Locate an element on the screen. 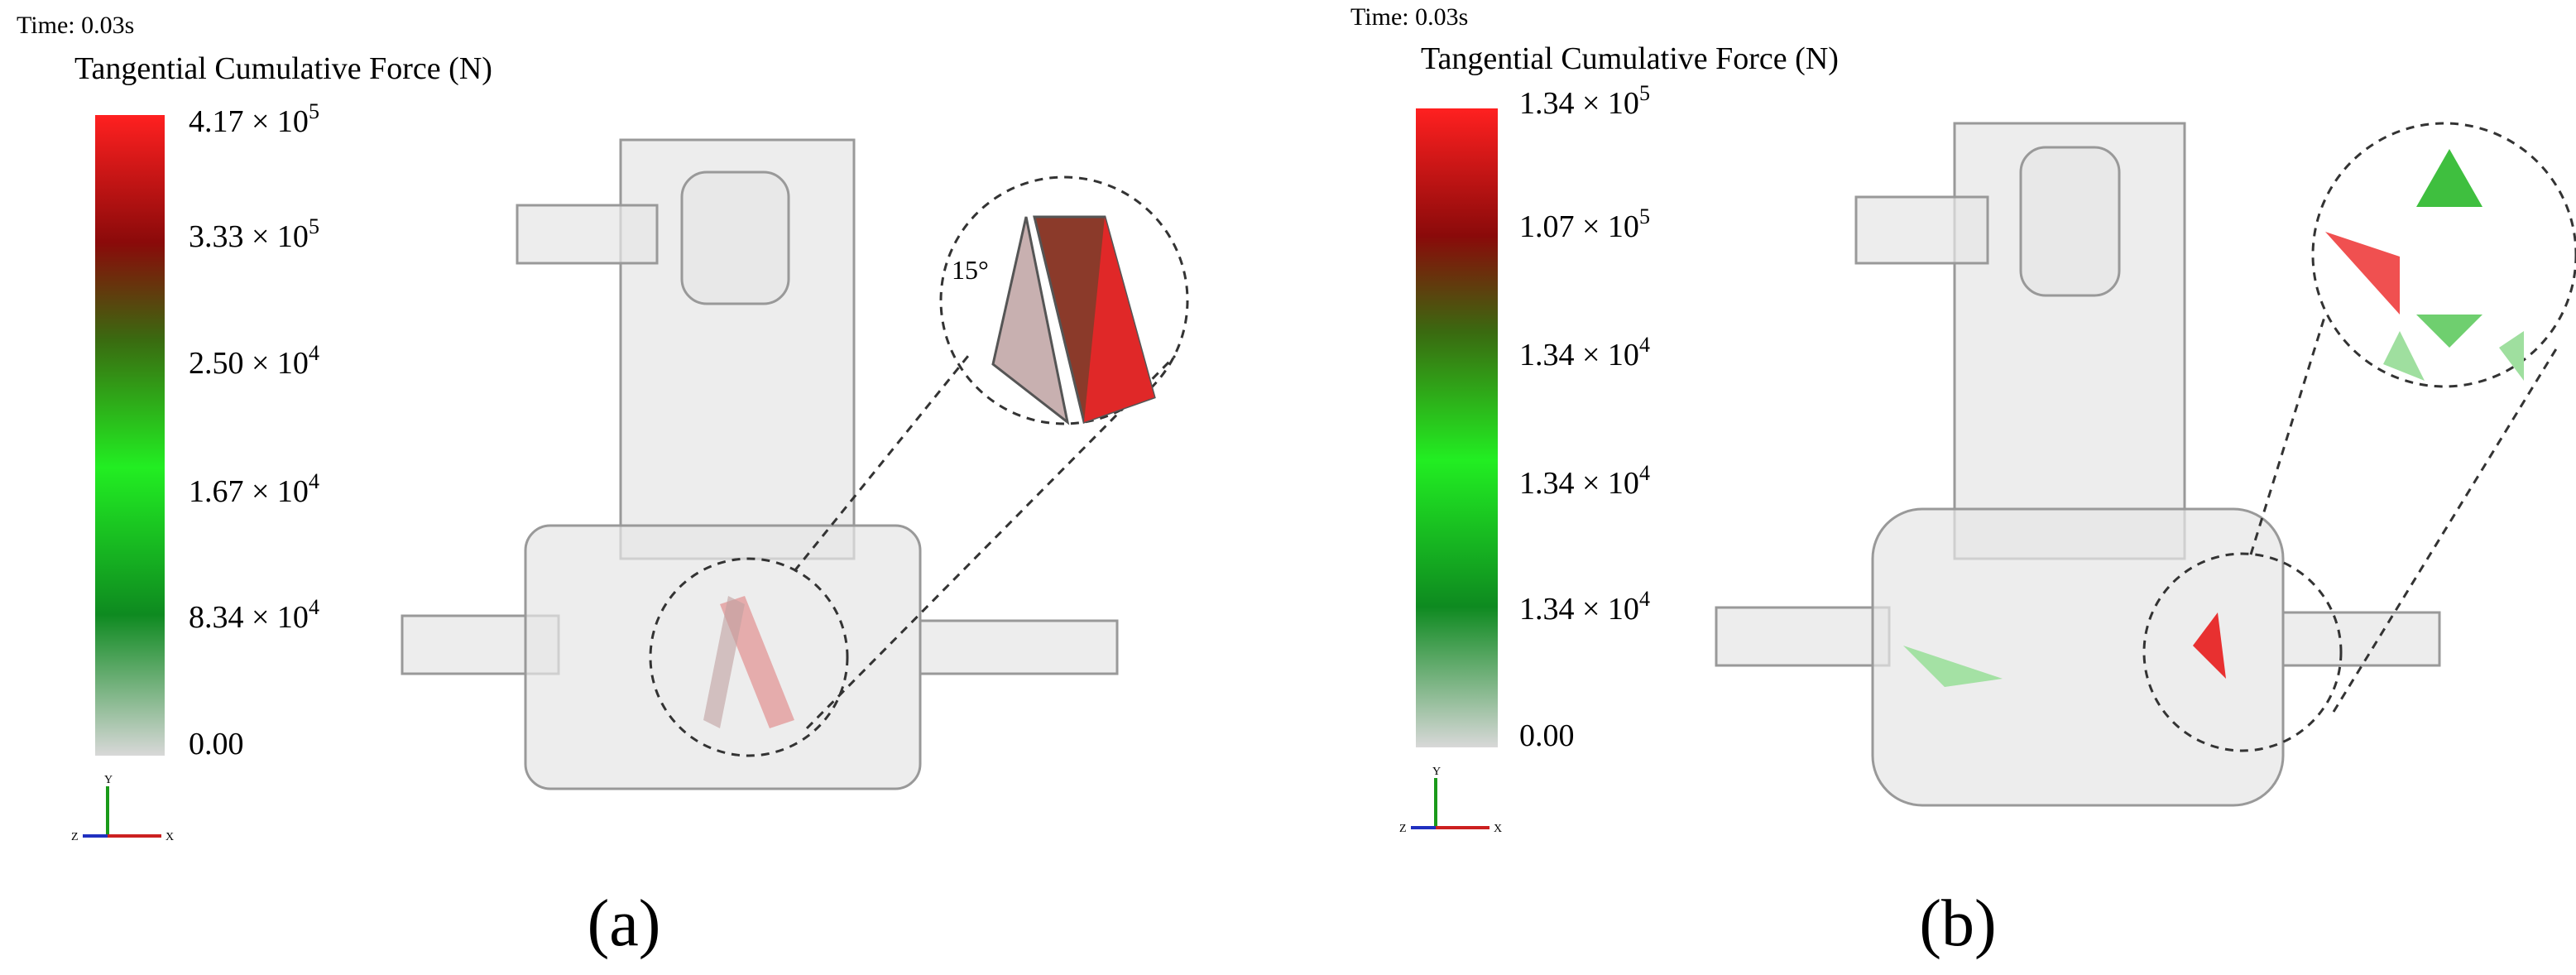 Image resolution: width=2576 pixels, height=975 pixels. tick-base: 1.67 × 10 is located at coordinates (249, 491).